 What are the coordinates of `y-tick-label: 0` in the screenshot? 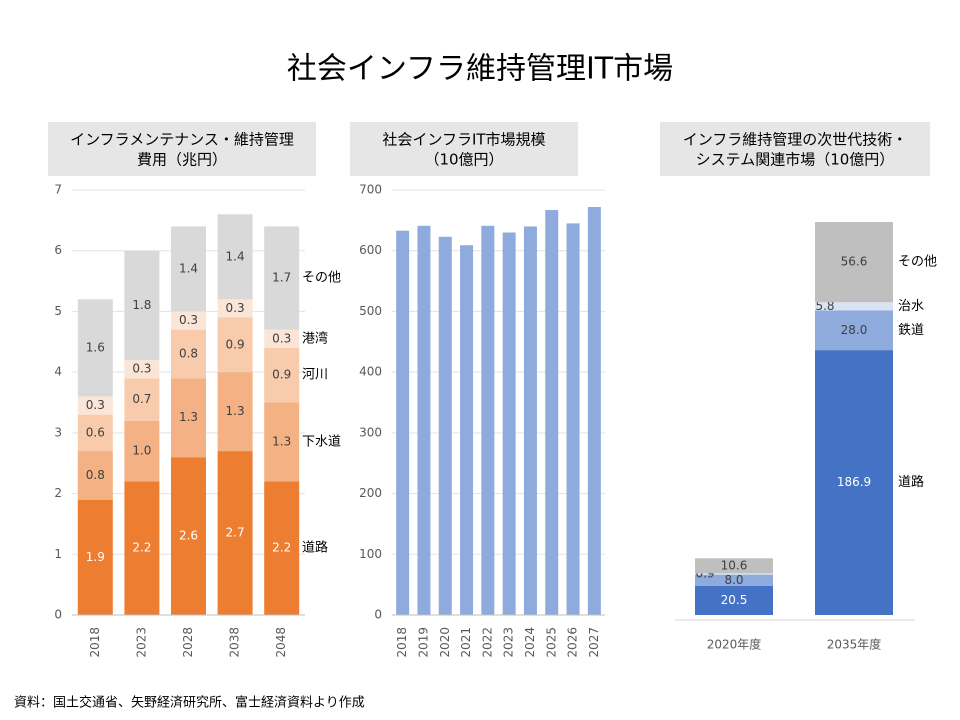 It's located at (58, 615).